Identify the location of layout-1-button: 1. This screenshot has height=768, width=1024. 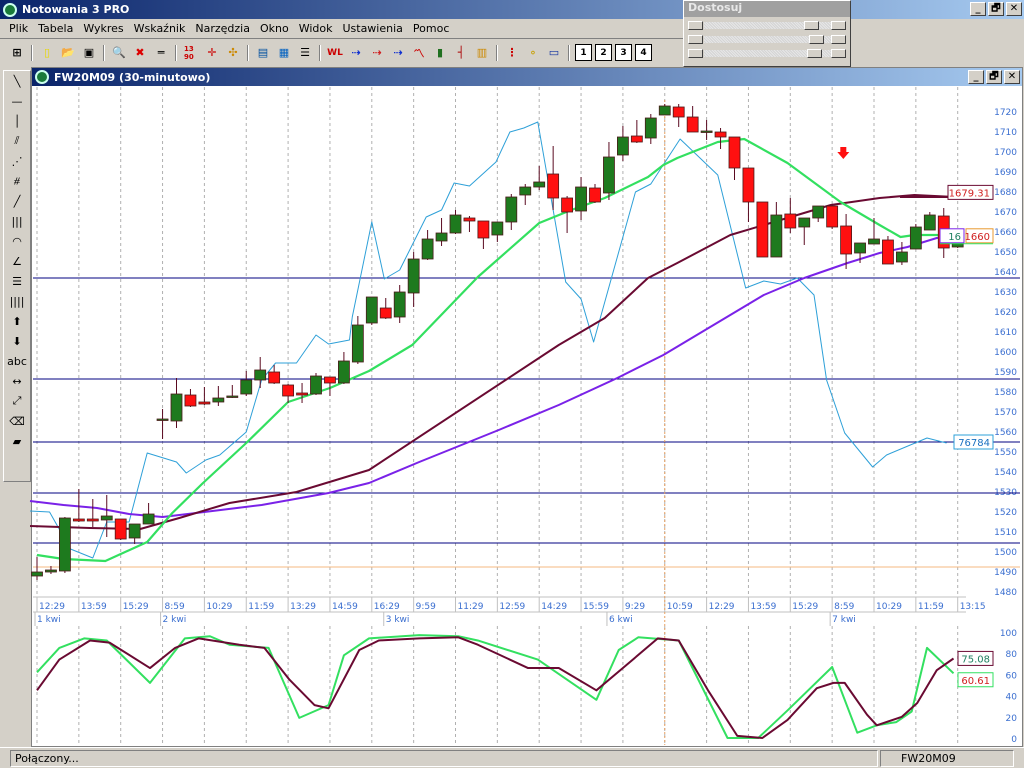
(583, 52).